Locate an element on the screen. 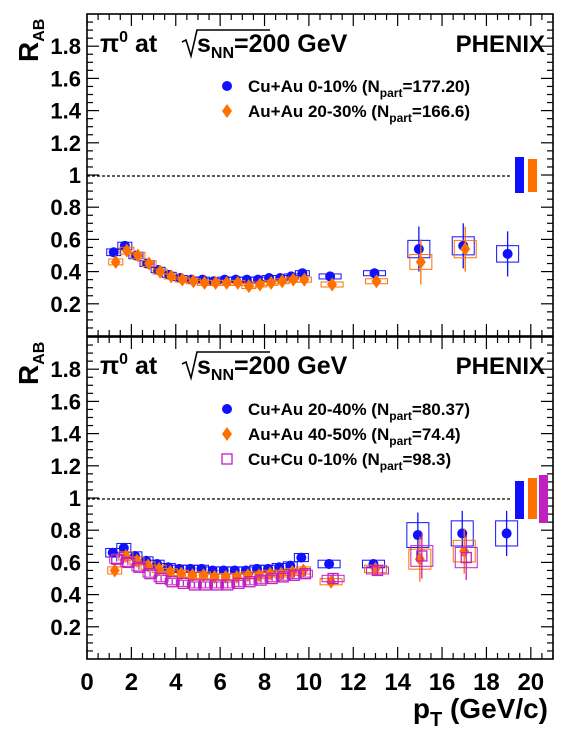 This screenshot has width=567, height=743. top-y-tick-label: 1.6 is located at coordinates (65, 78).